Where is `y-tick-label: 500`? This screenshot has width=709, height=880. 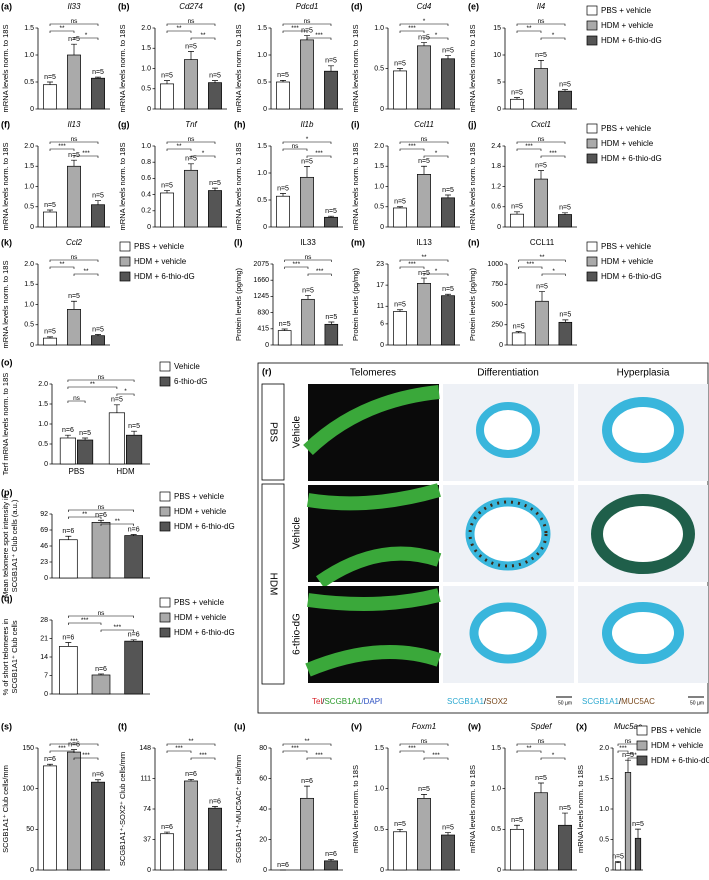 y-tick-label: 500 is located at coordinates (497, 304).